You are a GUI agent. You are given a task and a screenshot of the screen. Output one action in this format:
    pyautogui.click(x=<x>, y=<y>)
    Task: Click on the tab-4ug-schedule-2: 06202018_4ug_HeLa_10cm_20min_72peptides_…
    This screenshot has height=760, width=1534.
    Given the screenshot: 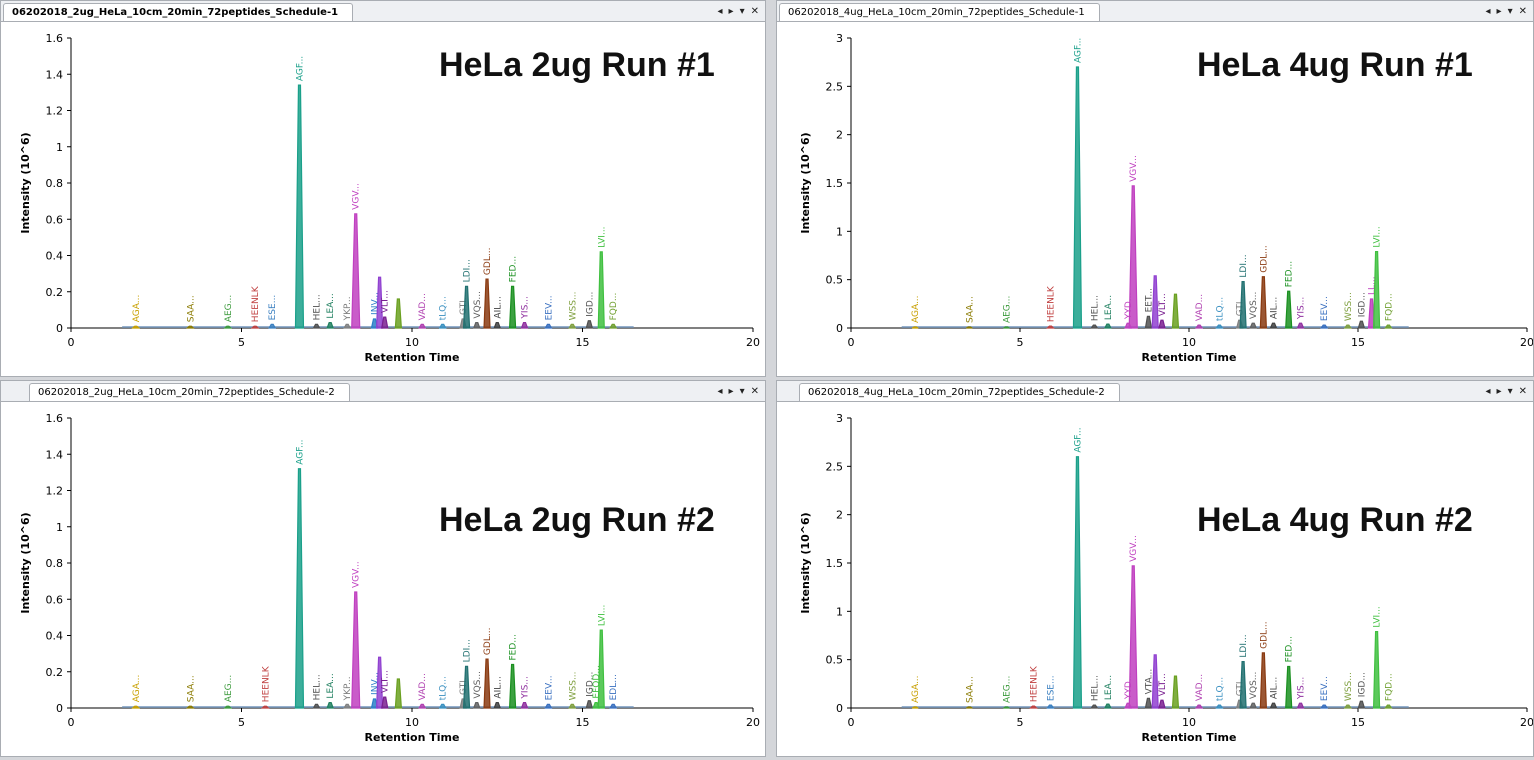 What is the action you would take?
    pyautogui.click(x=959, y=392)
    